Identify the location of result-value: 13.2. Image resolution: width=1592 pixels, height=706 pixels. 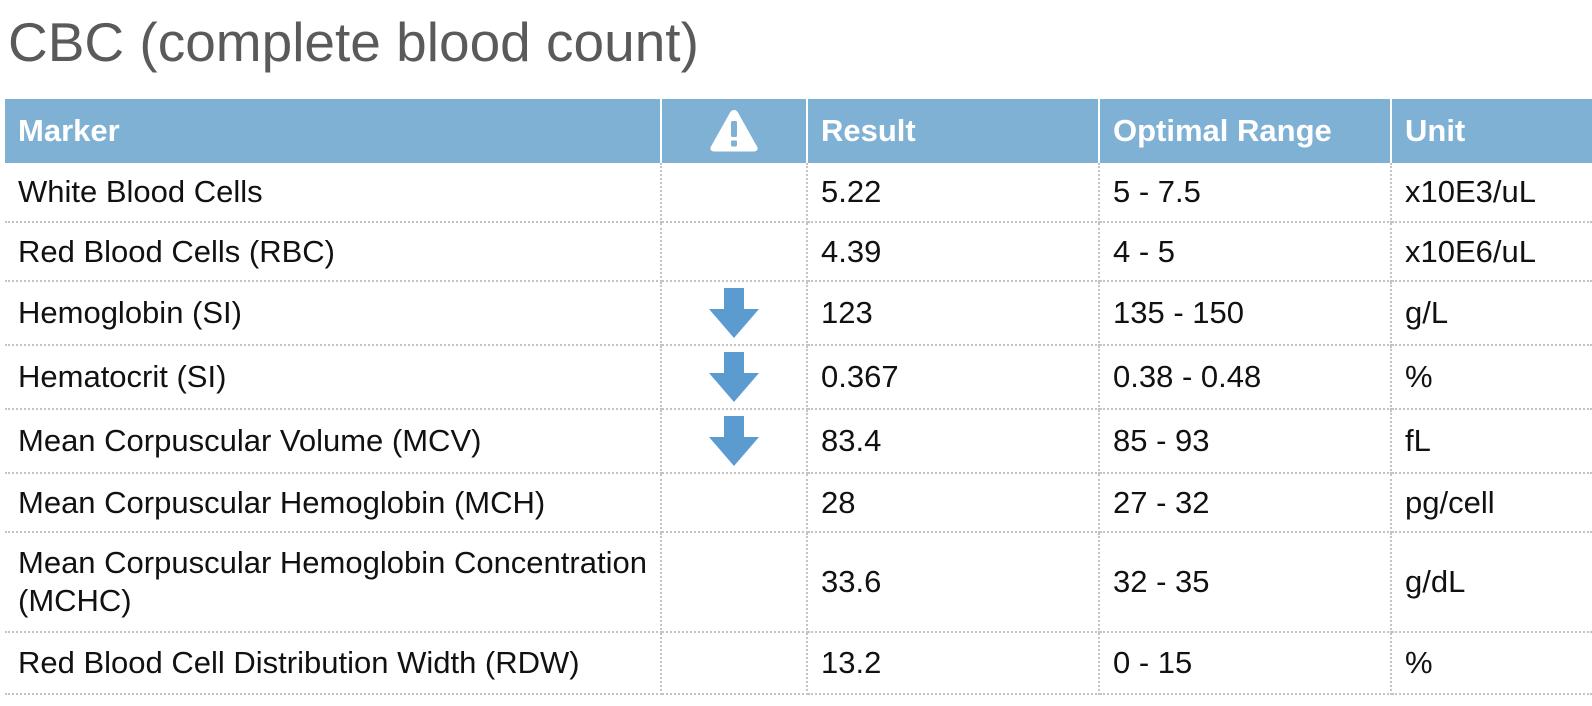
(953, 663).